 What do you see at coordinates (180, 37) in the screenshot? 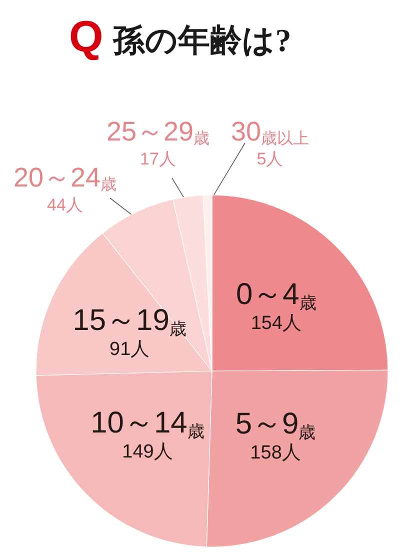
I see `chart-title: Q 孫の年齢は?` at bounding box center [180, 37].